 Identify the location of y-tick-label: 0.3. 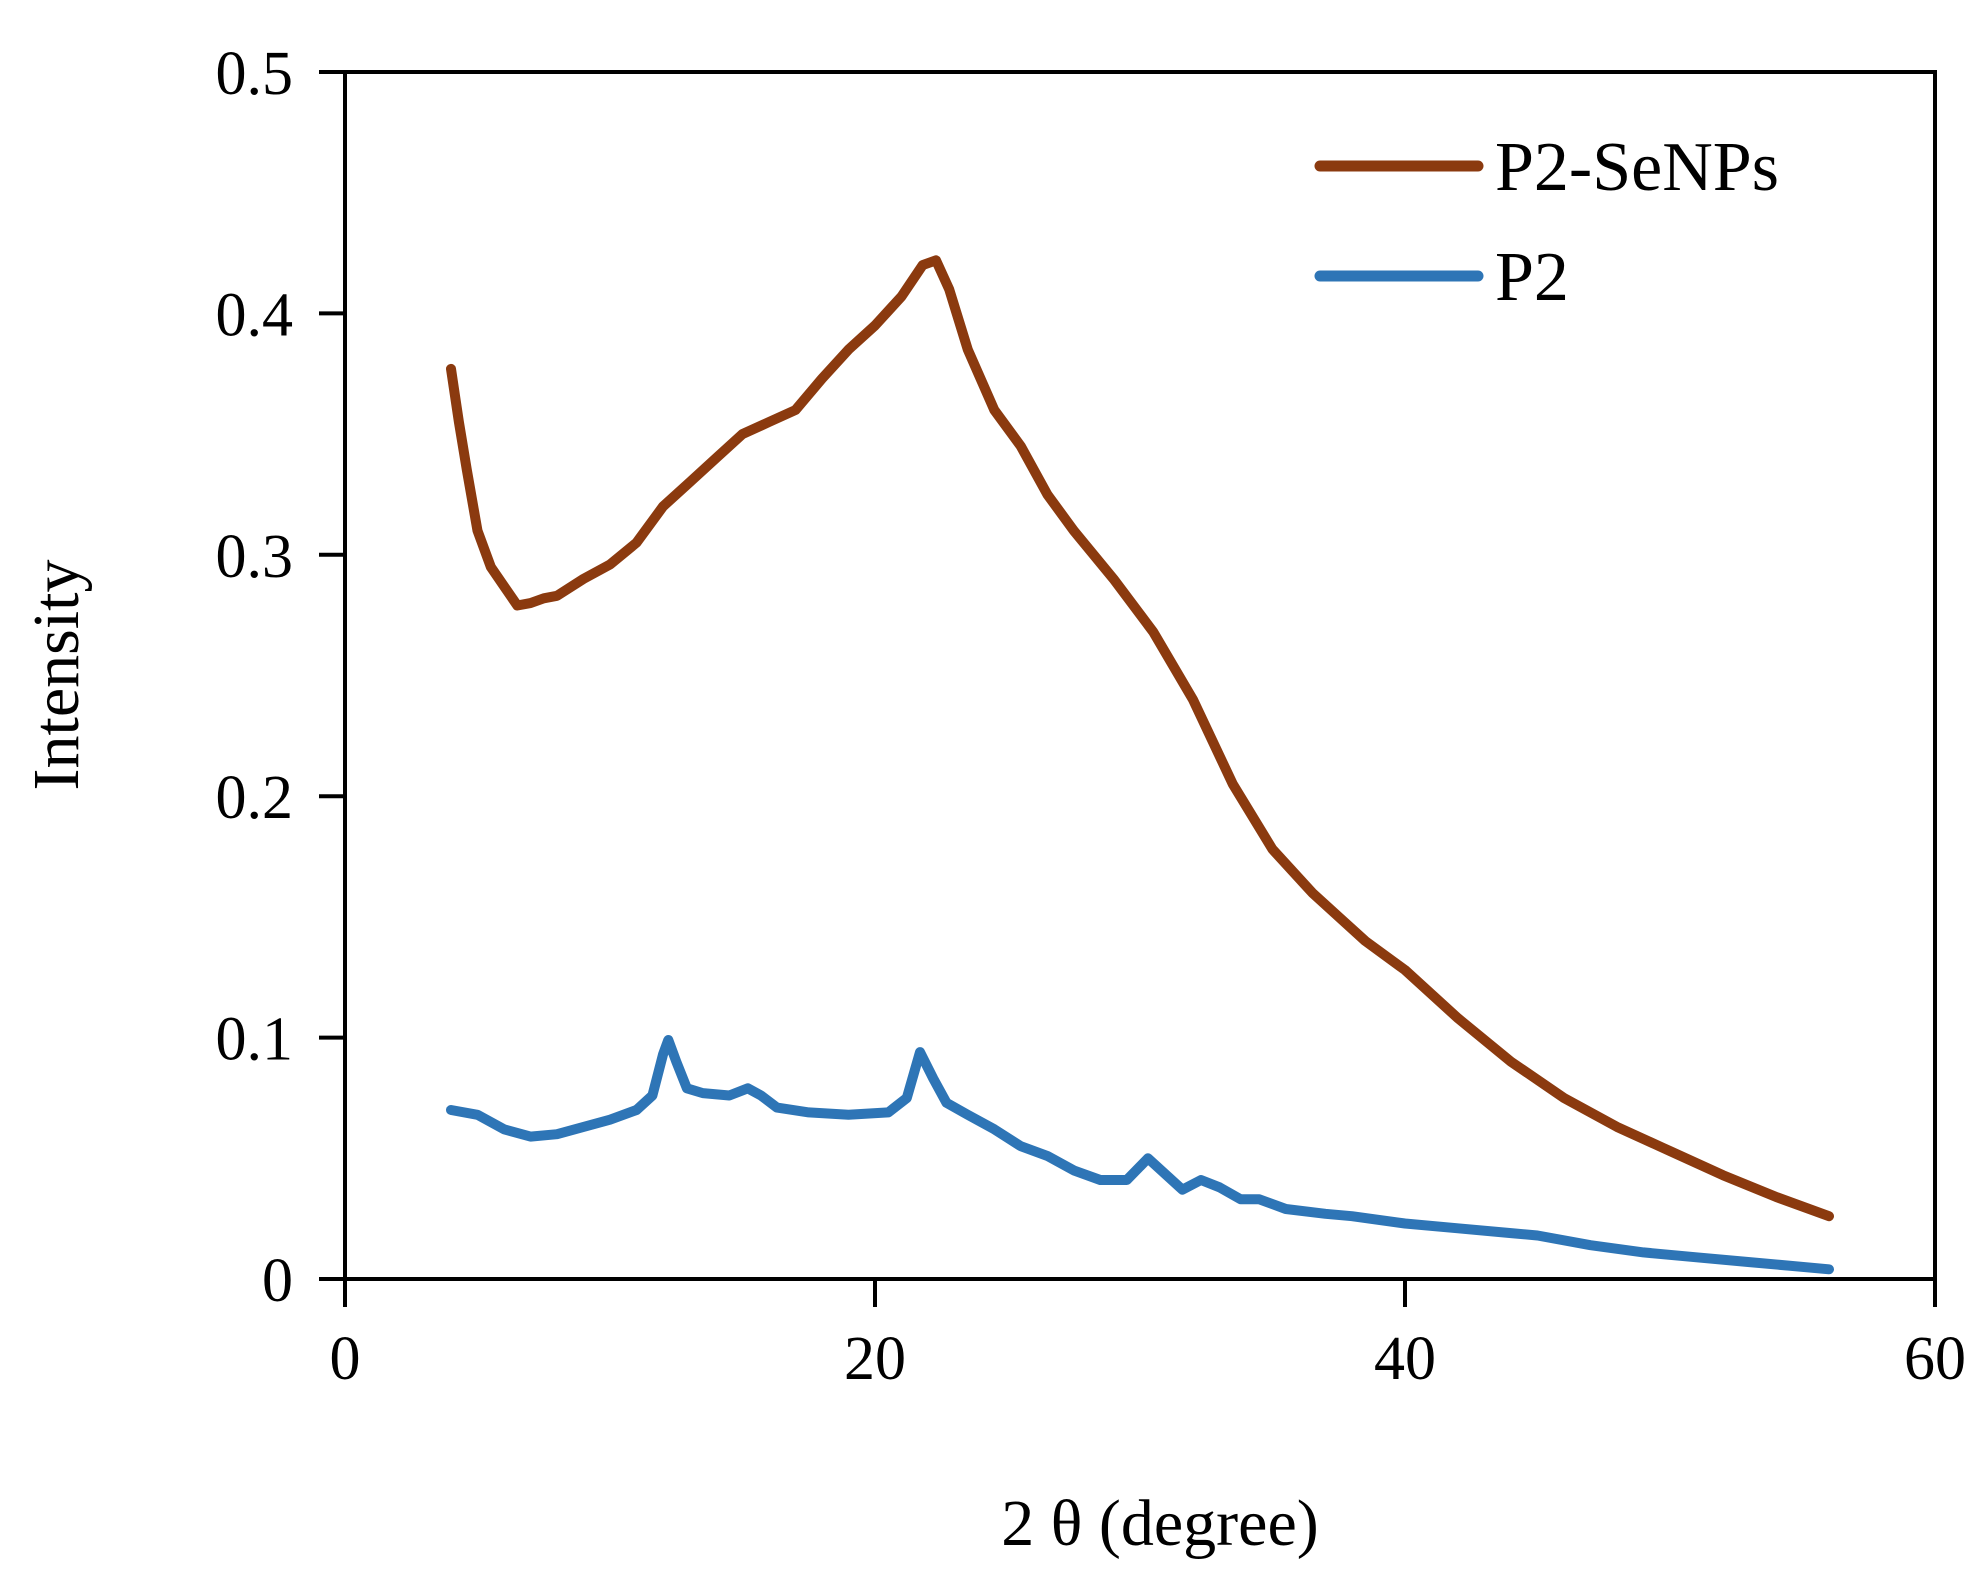
(255, 557).